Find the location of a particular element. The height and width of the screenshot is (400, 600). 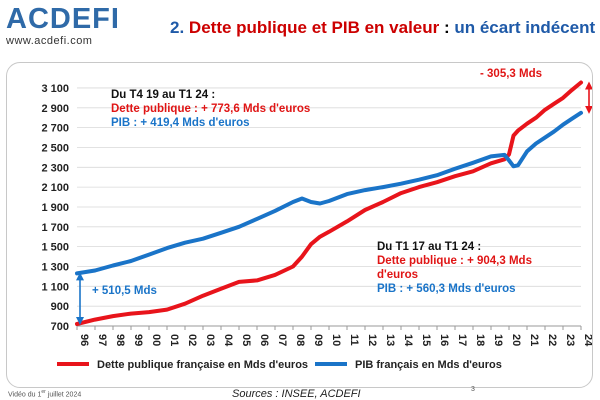

footer-video-post: juillet 2024 is located at coordinates (63, 395).